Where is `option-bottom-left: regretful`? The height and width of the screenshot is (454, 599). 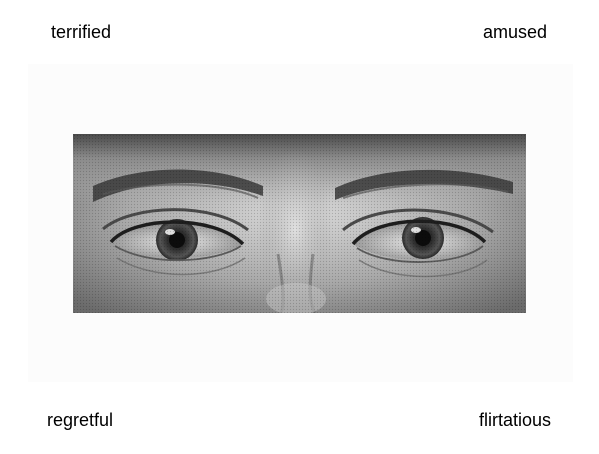 option-bottom-left: regretful is located at coordinates (80, 420).